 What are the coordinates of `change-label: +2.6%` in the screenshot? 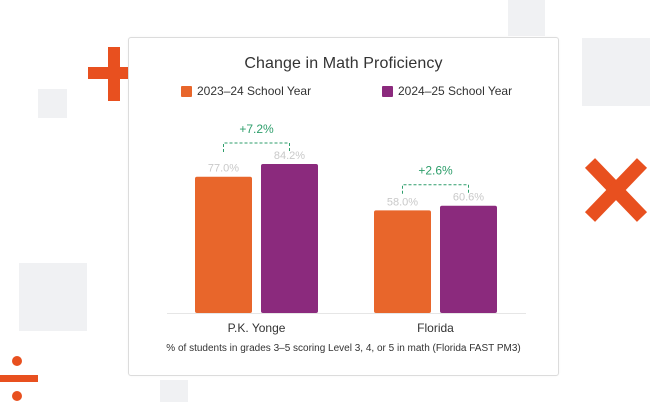 It's located at (435, 171).